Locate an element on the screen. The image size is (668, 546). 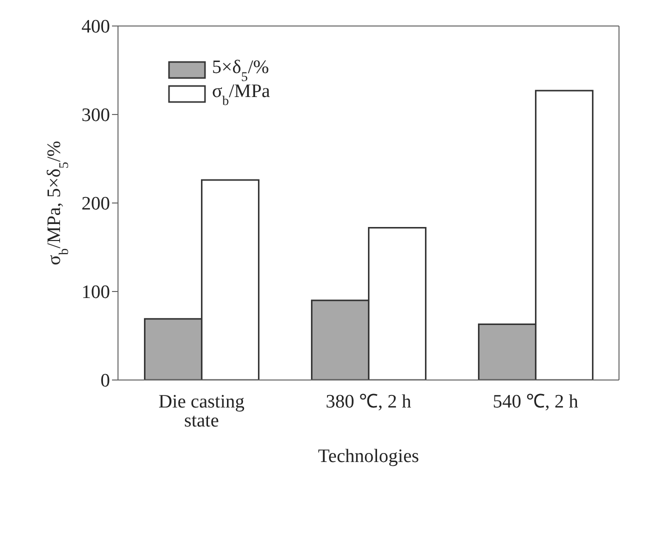
y-tick-label: 400 is located at coordinates (96, 27).